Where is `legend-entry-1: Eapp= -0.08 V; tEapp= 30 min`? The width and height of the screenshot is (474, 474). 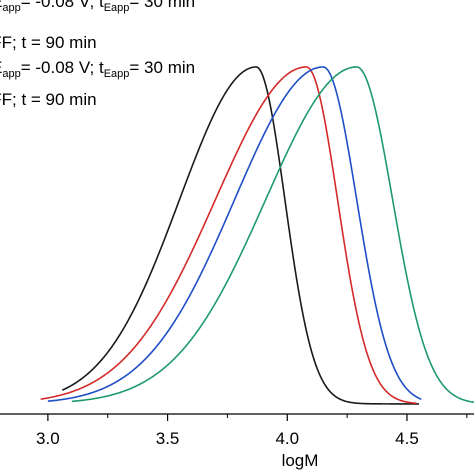
legend-entry-1: Eapp= -0.08 V; tEapp= 30 min is located at coordinates (98, 7).